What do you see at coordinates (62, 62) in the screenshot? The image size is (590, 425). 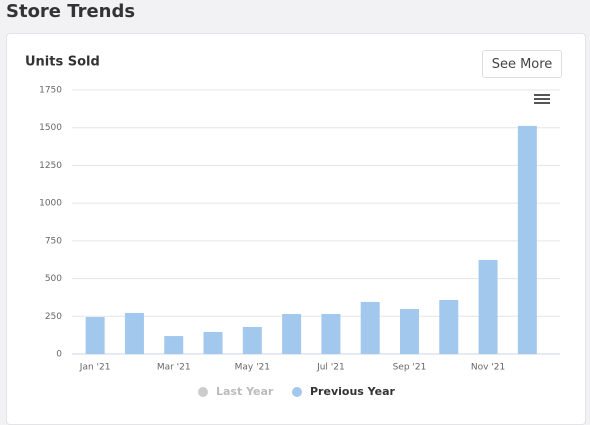 I see `chart-title: Units Sold` at bounding box center [62, 62].